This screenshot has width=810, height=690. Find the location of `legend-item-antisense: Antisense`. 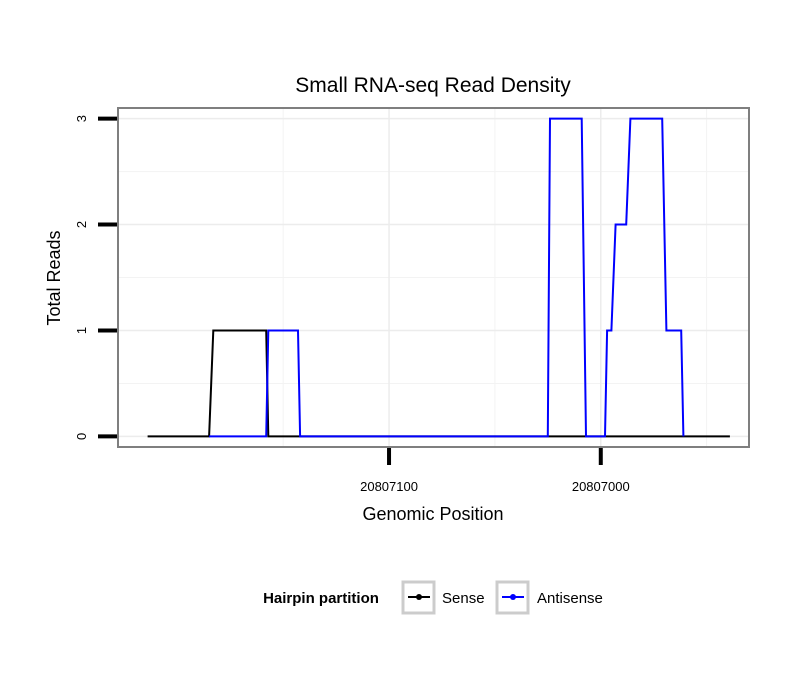

legend-item-antisense: Antisense is located at coordinates (549, 597).